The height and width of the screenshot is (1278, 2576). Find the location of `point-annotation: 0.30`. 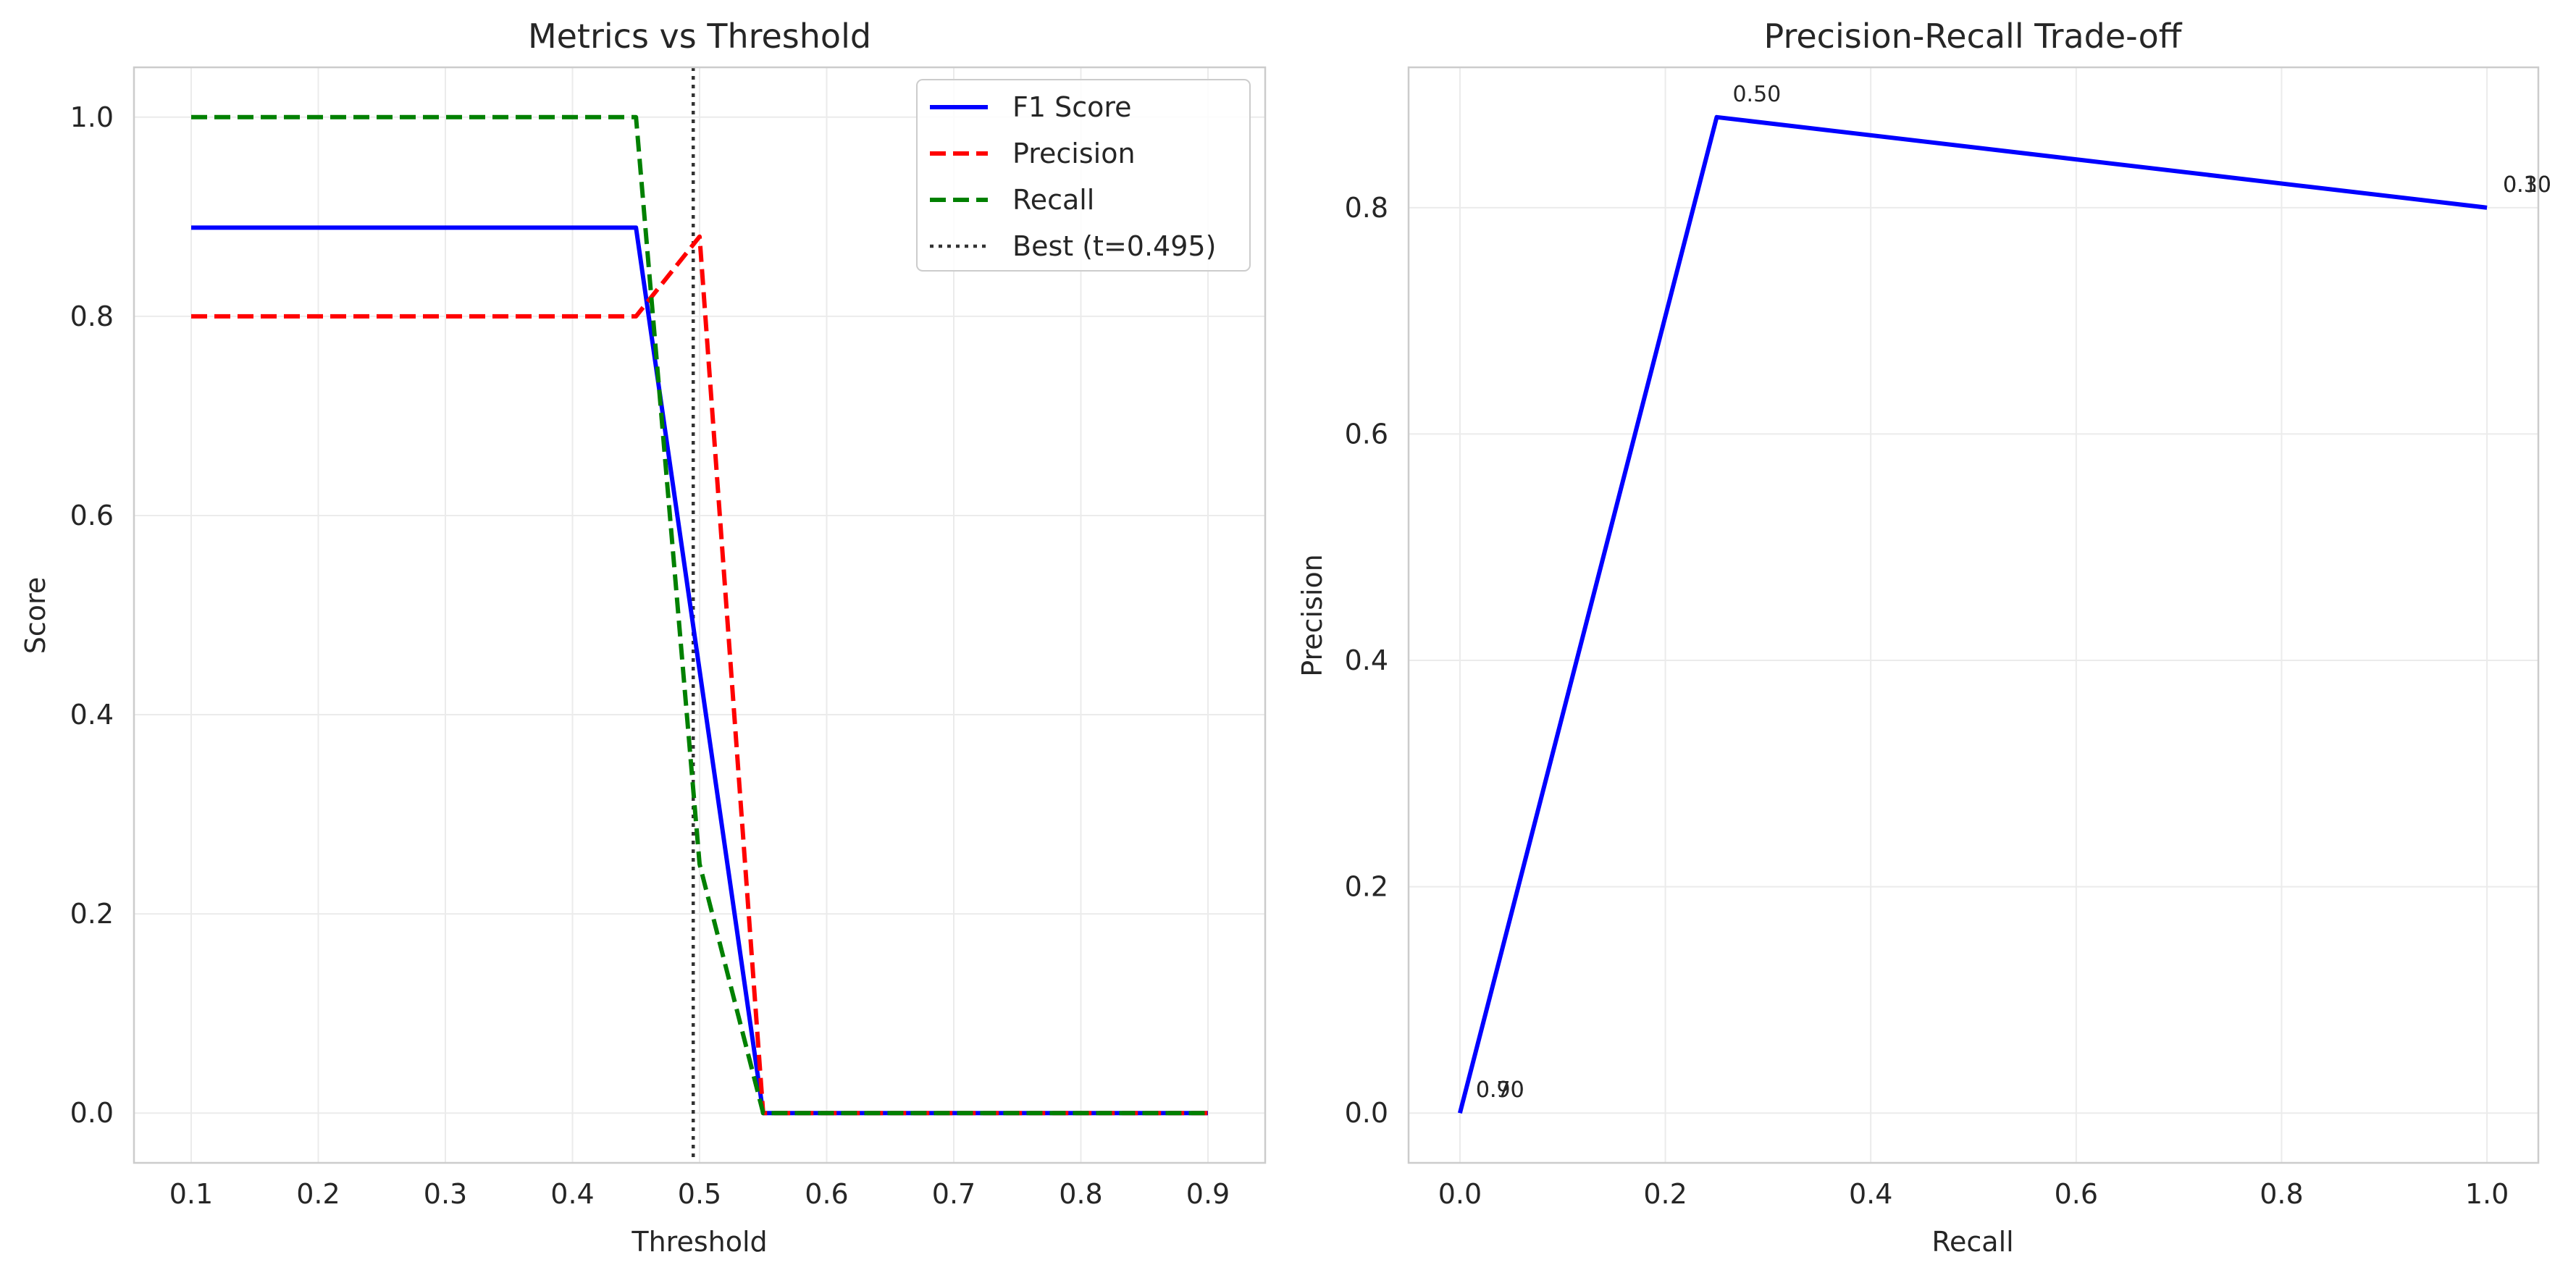

point-annotation: 0.30 is located at coordinates (2527, 185).